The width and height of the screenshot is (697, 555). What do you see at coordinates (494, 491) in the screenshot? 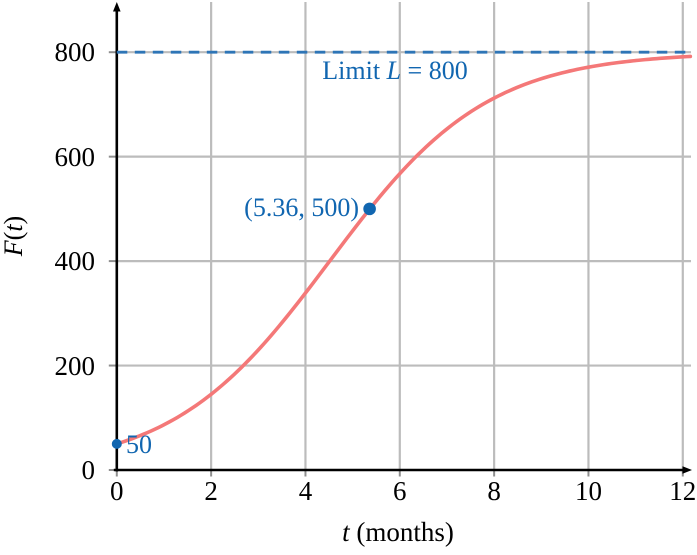
I see `x-tick-label: 8` at bounding box center [494, 491].